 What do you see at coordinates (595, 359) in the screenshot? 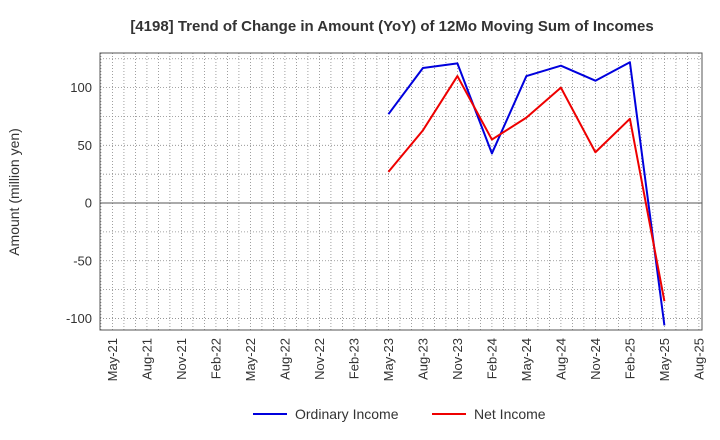
I see `x-tick-label: Nov-24` at bounding box center [595, 359].